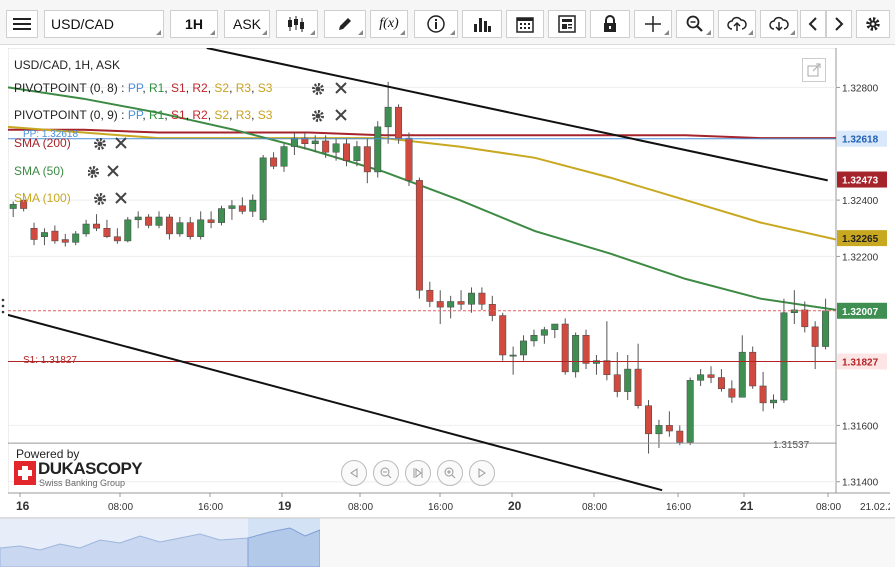  Describe the element at coordinates (567, 24) in the screenshot. I see `news-icon` at that location.